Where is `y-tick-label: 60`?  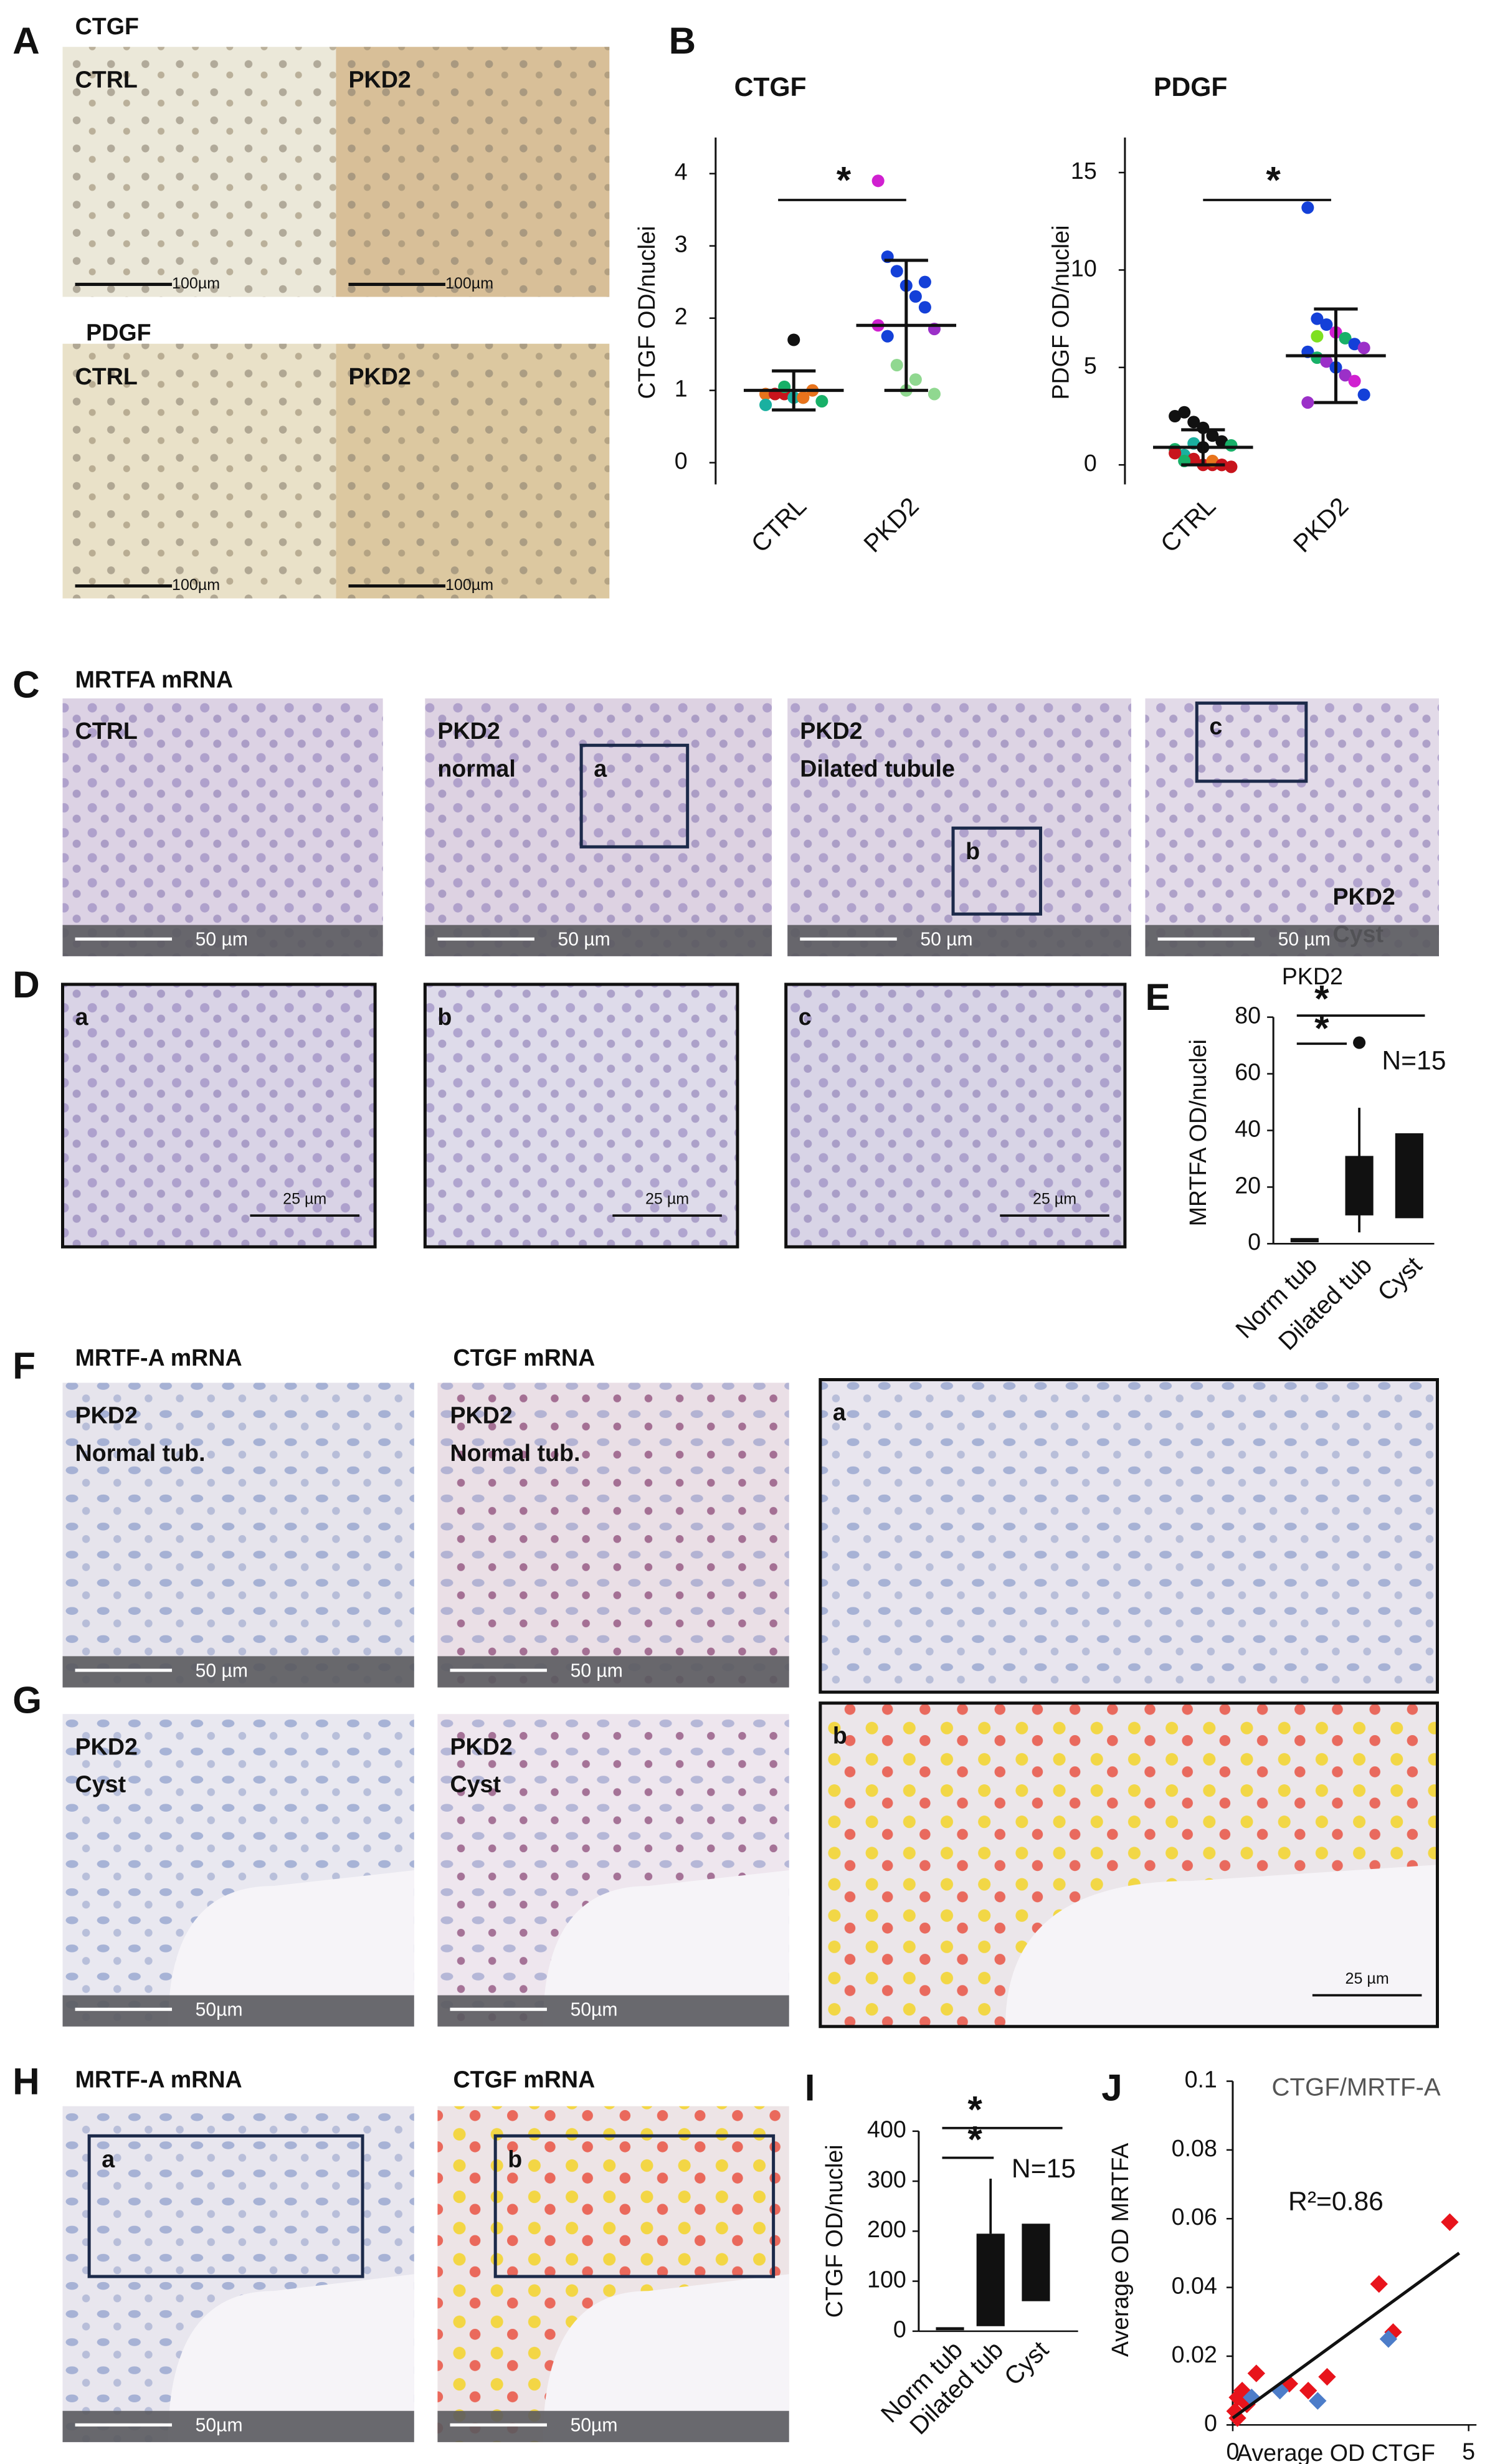 y-tick-label: 60 is located at coordinates (1248, 1072).